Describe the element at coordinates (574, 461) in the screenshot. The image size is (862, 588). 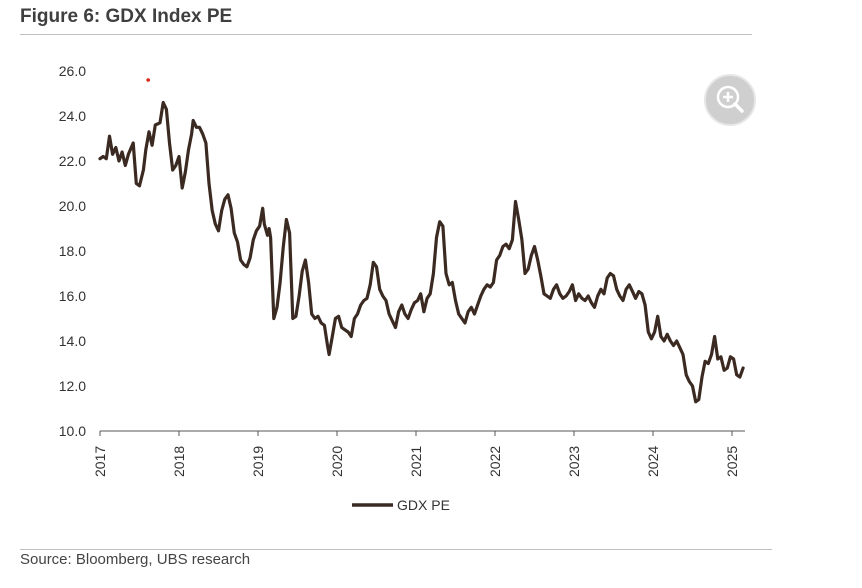
I see `x-tick-label: 2023` at that location.